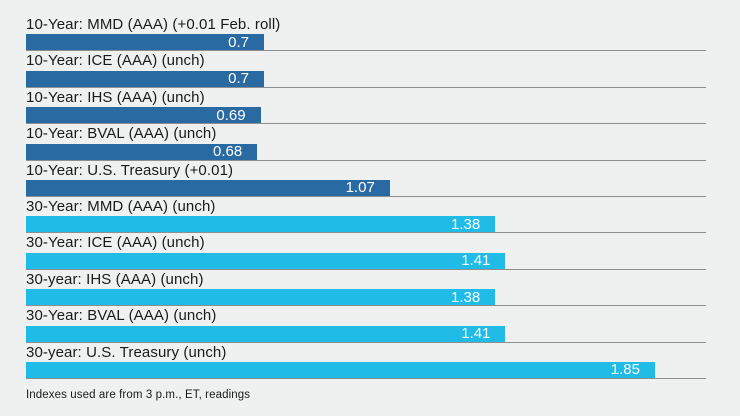  Describe the element at coordinates (208, 188) in the screenshot. I see `bar: 1.07` at that location.